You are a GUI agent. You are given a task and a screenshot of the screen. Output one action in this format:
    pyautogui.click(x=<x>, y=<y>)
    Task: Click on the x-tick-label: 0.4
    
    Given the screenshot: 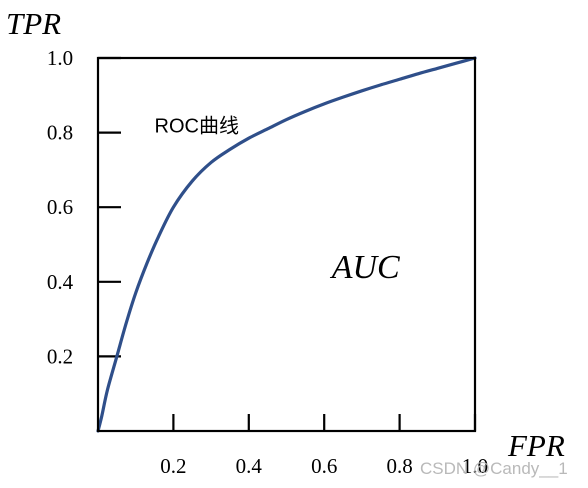 What is the action you would take?
    pyautogui.click(x=249, y=466)
    